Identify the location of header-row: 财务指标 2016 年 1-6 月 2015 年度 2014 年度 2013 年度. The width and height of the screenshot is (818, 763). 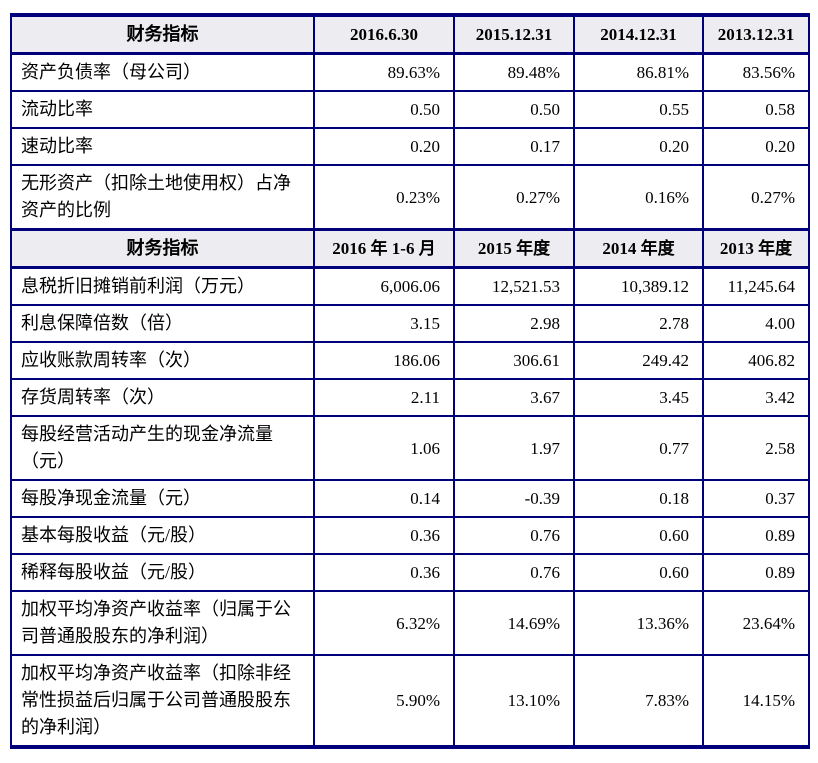
(410, 248).